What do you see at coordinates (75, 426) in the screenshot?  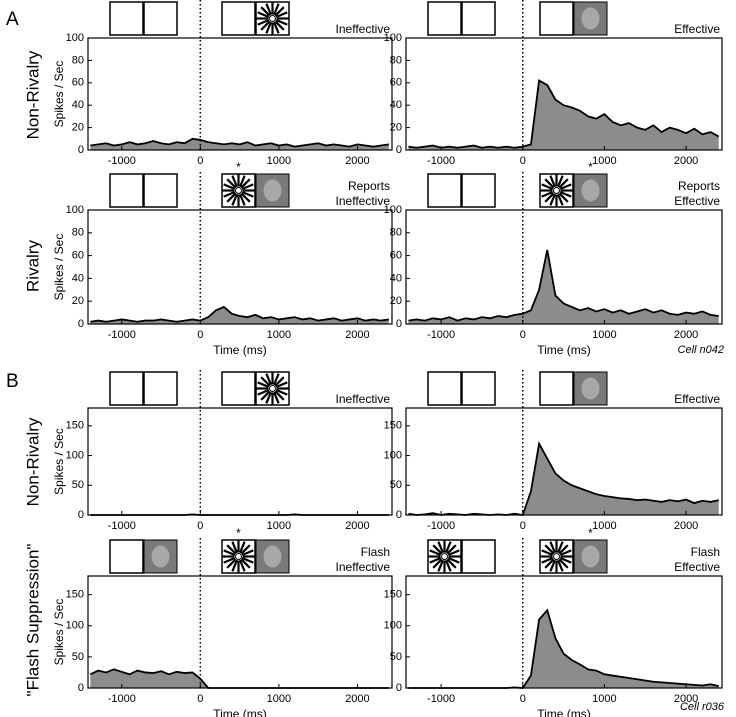 I see `y-tick-label: 150` at bounding box center [75, 426].